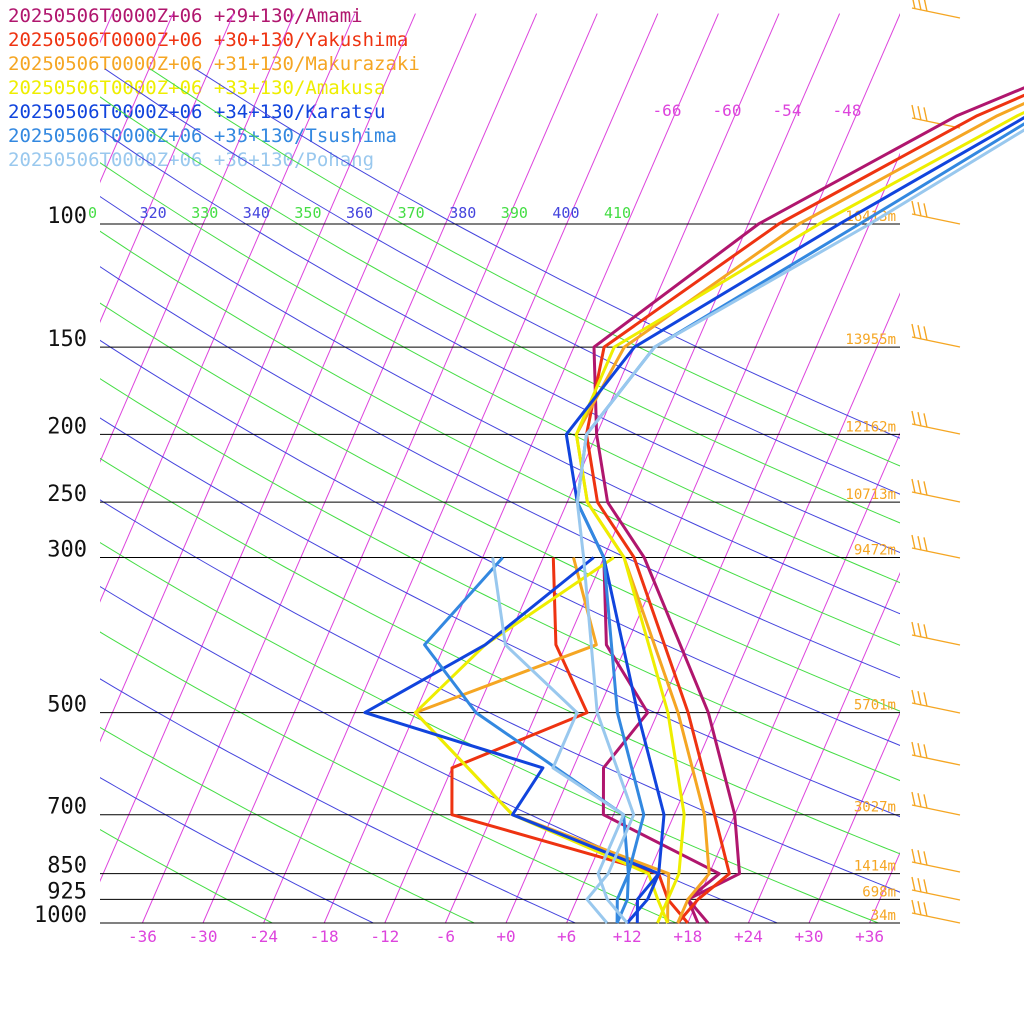 This screenshot has width=1024, height=1024. What do you see at coordinates (208, 40) in the screenshot?
I see `legend-entry: 20250506T0000Z+06 +30+130/Yakushima` at bounding box center [208, 40].